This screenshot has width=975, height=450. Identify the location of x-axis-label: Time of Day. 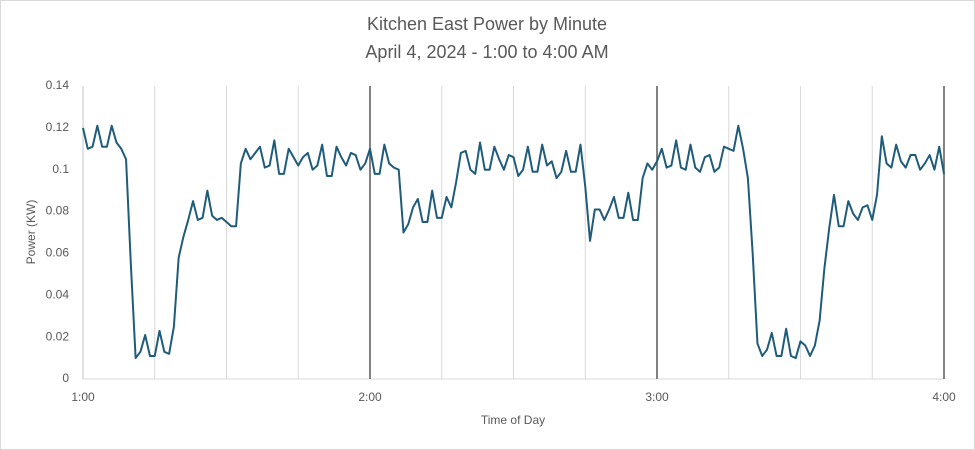
(513, 420).